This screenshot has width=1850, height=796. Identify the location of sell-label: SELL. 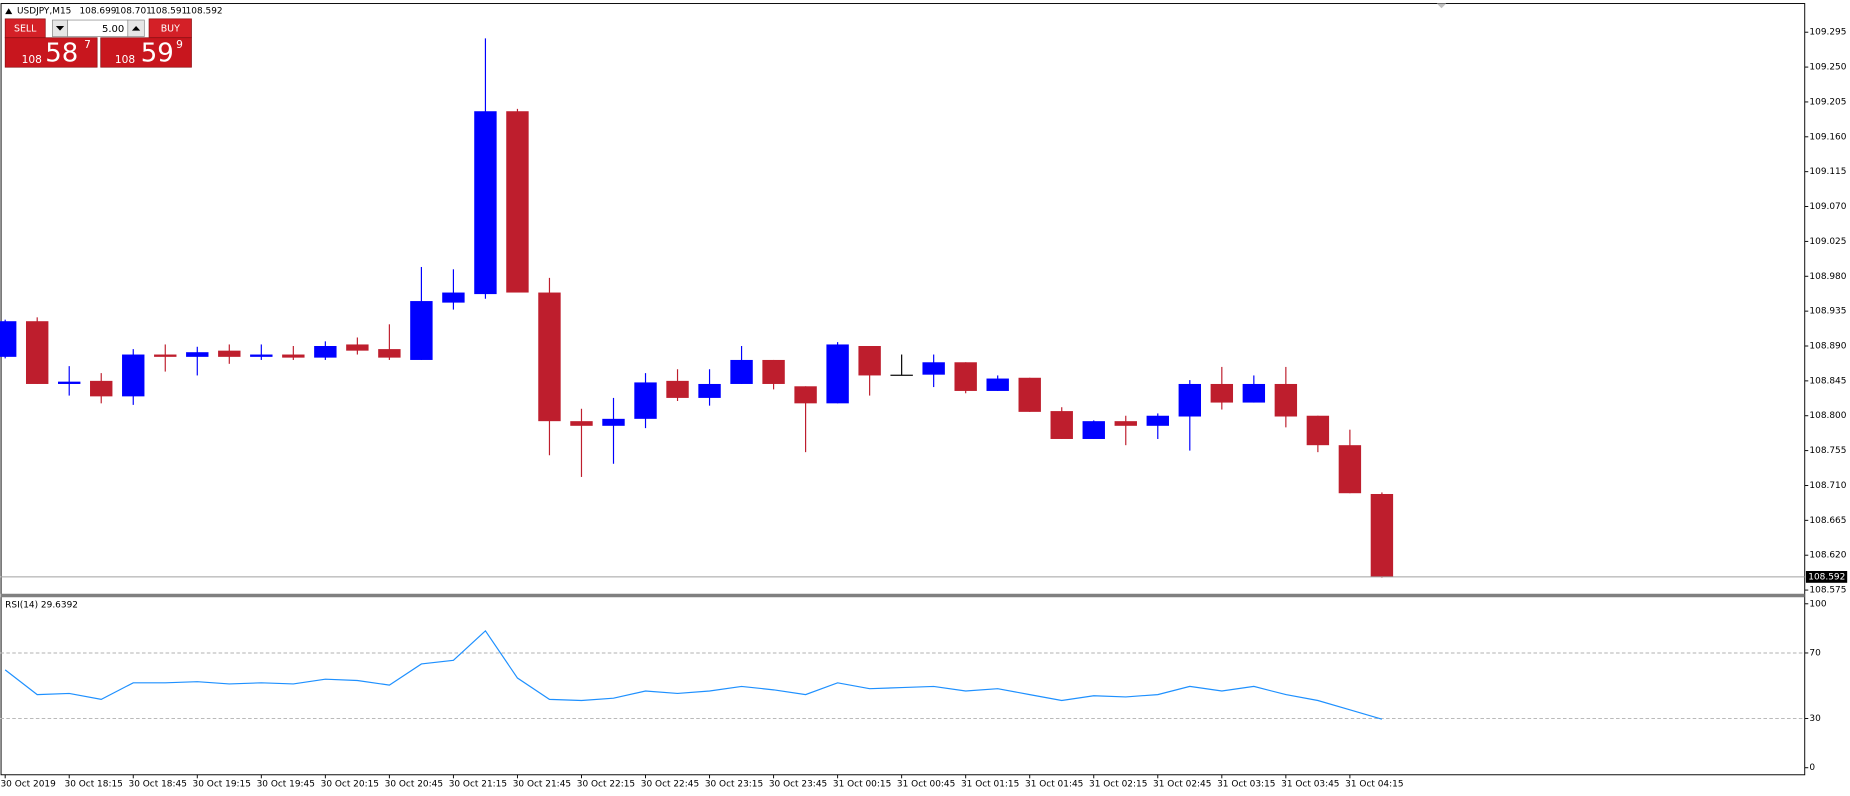
(25, 28).